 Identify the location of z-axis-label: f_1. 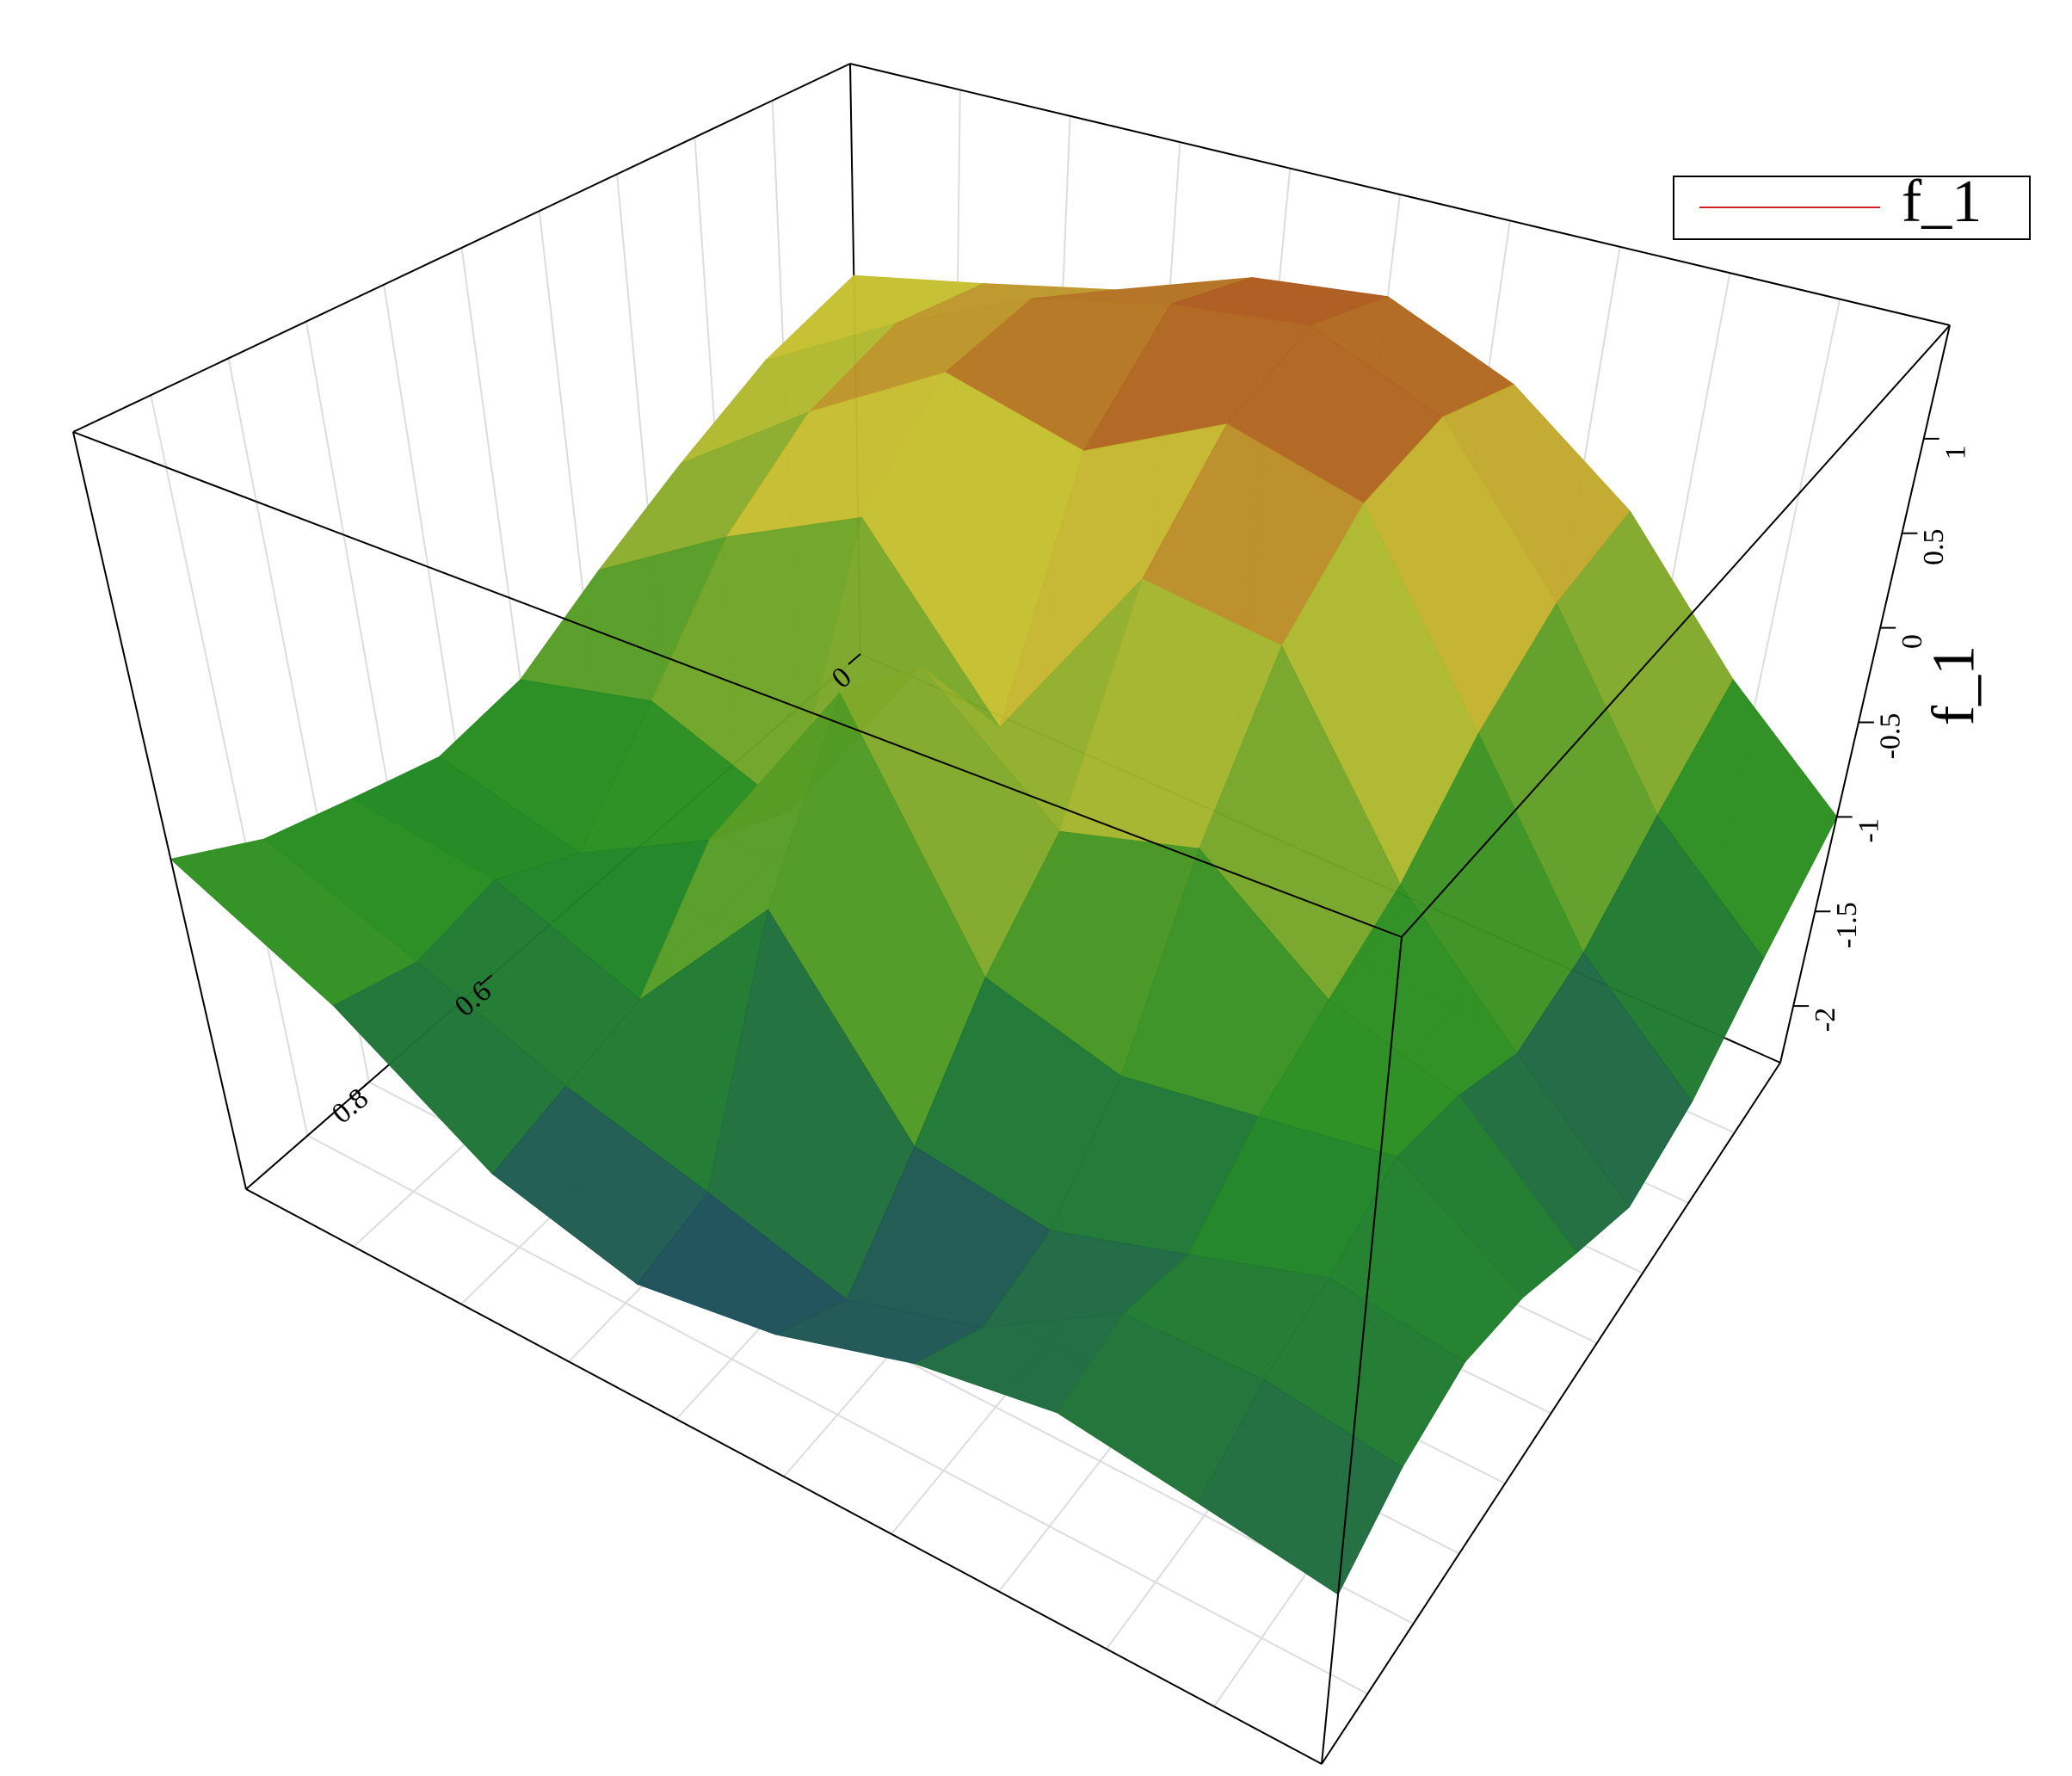
(1954, 685).